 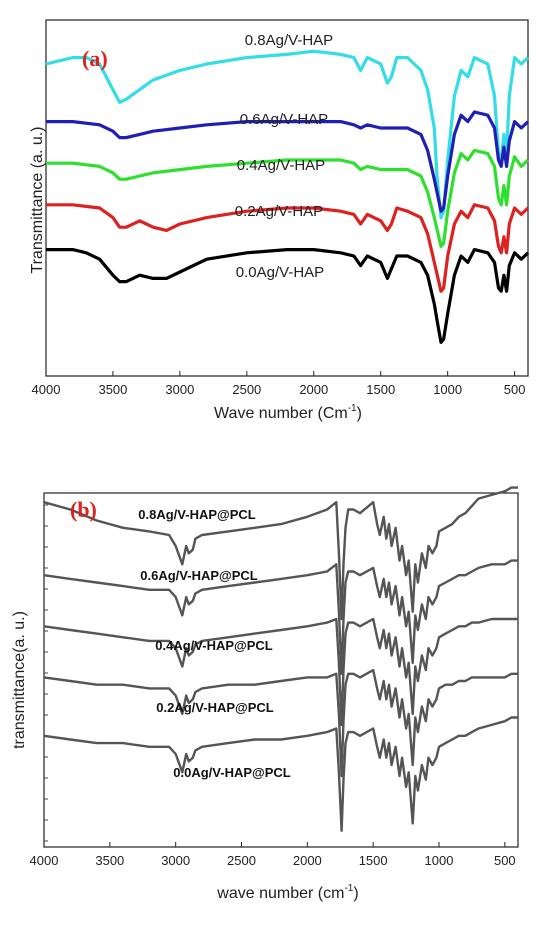 I want to click on panel-b-y-minor-ticks, so click(x=46, y=673).